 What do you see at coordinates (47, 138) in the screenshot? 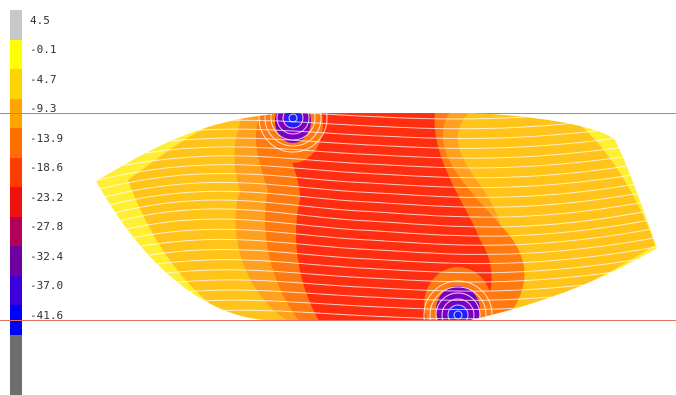
I see `colorbar-tick-label: -13.9` at bounding box center [47, 138].